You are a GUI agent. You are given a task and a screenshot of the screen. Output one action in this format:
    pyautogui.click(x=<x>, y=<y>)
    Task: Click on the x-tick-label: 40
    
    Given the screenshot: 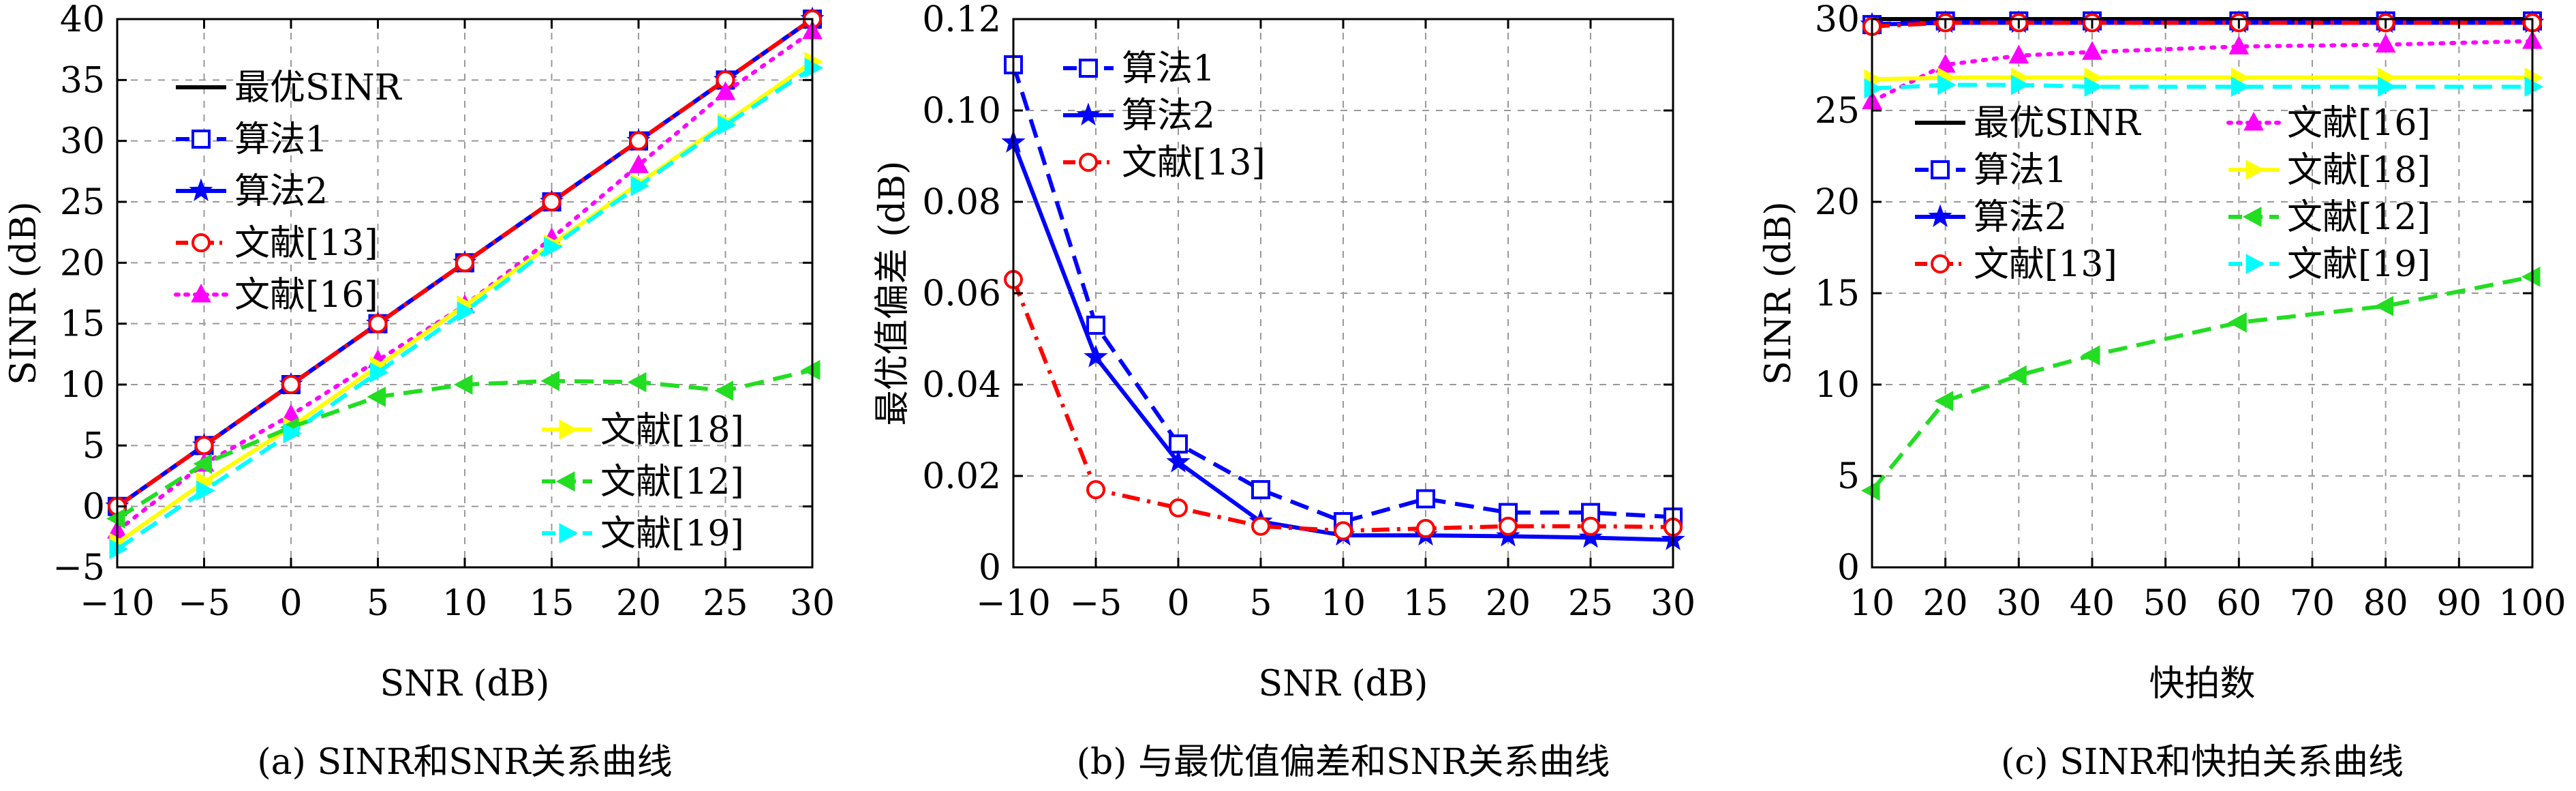 What is the action you would take?
    pyautogui.click(x=2092, y=603)
    